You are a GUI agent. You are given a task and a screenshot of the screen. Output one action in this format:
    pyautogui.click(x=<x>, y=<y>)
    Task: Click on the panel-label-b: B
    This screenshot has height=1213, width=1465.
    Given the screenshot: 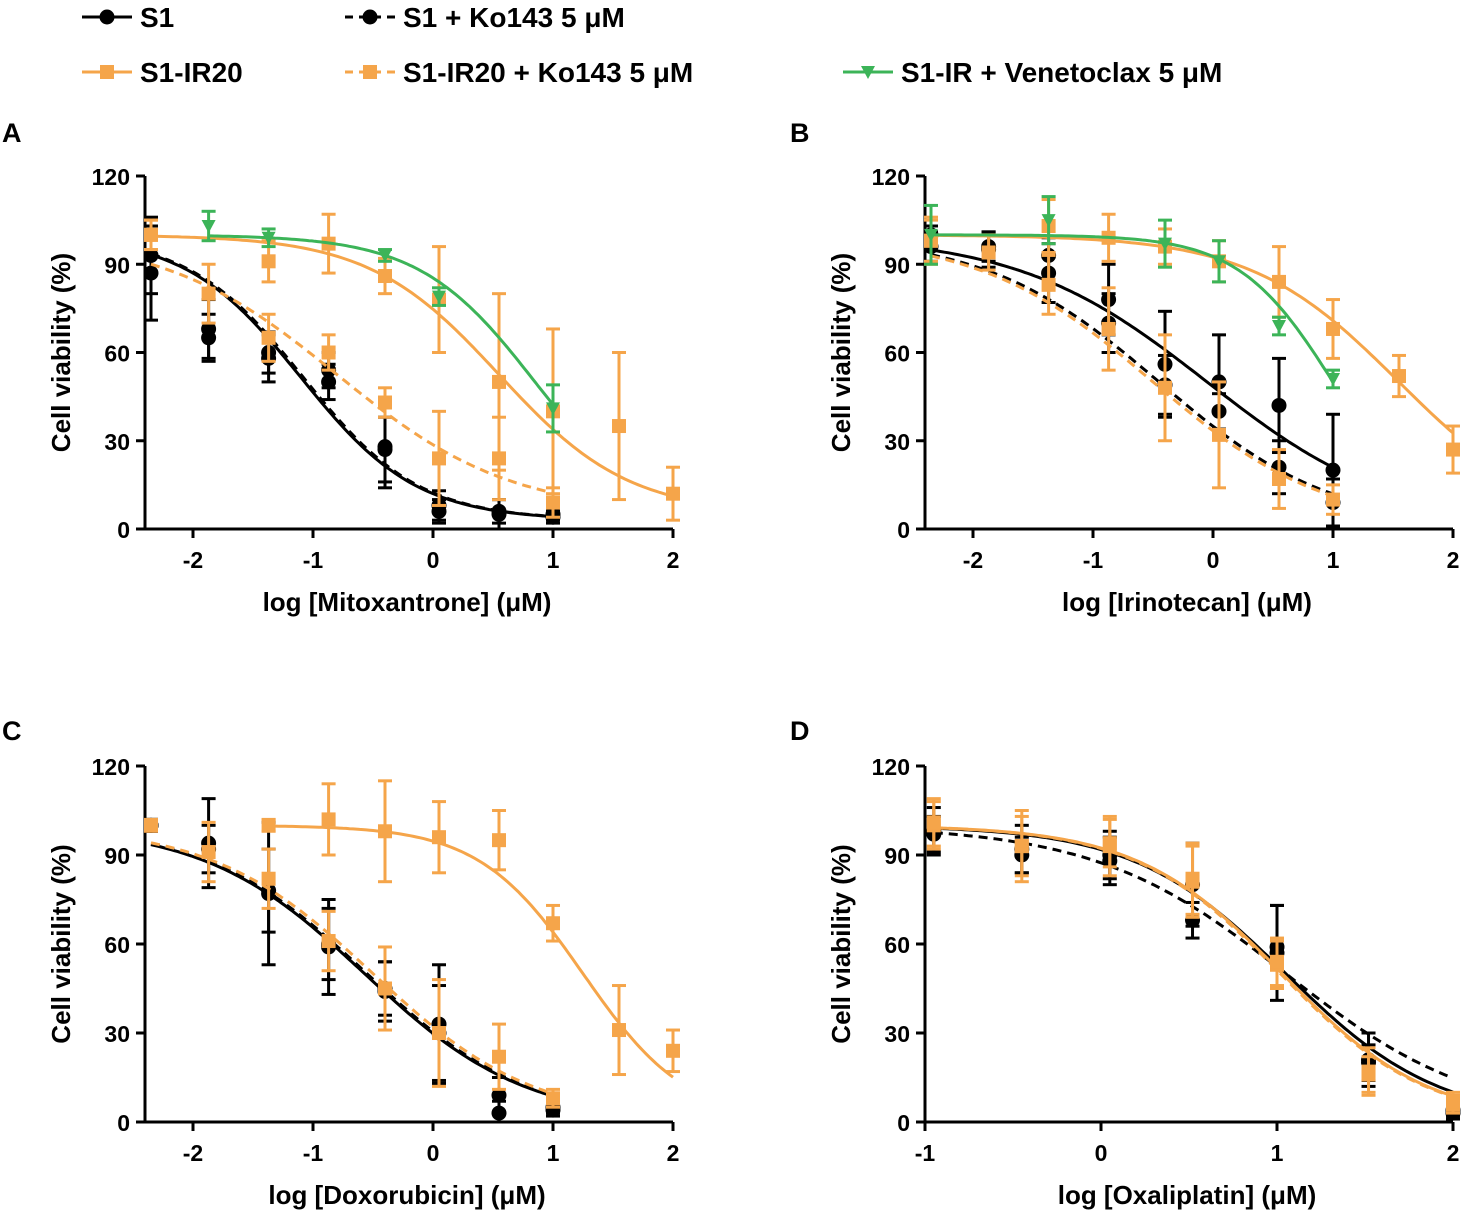 What is the action you would take?
    pyautogui.click(x=800, y=133)
    